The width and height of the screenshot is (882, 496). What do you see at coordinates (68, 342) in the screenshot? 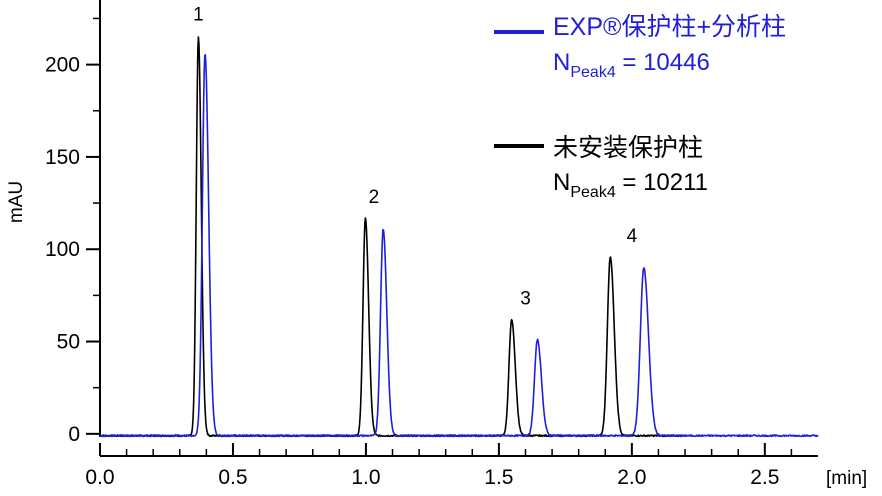
I see `y-tick-label: 50` at bounding box center [68, 342].